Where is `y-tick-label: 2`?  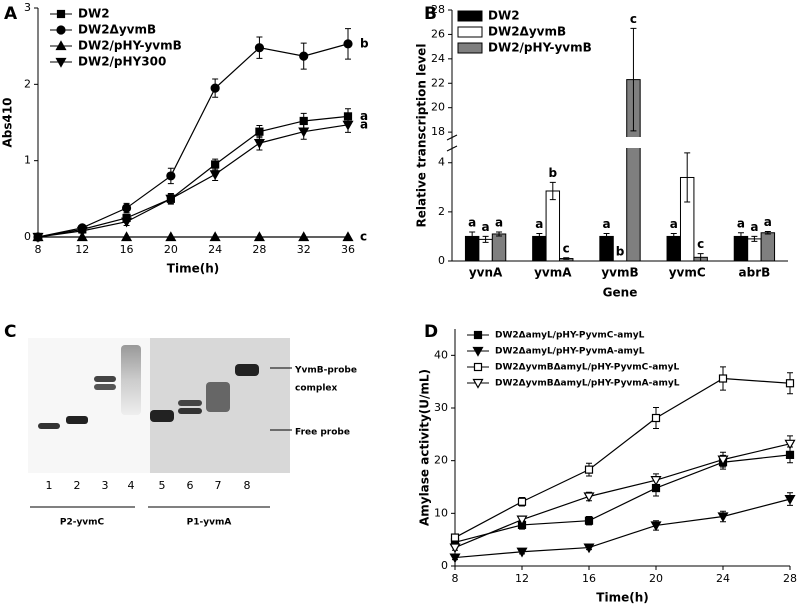 y-tick-label: 2 is located at coordinates (27, 83).